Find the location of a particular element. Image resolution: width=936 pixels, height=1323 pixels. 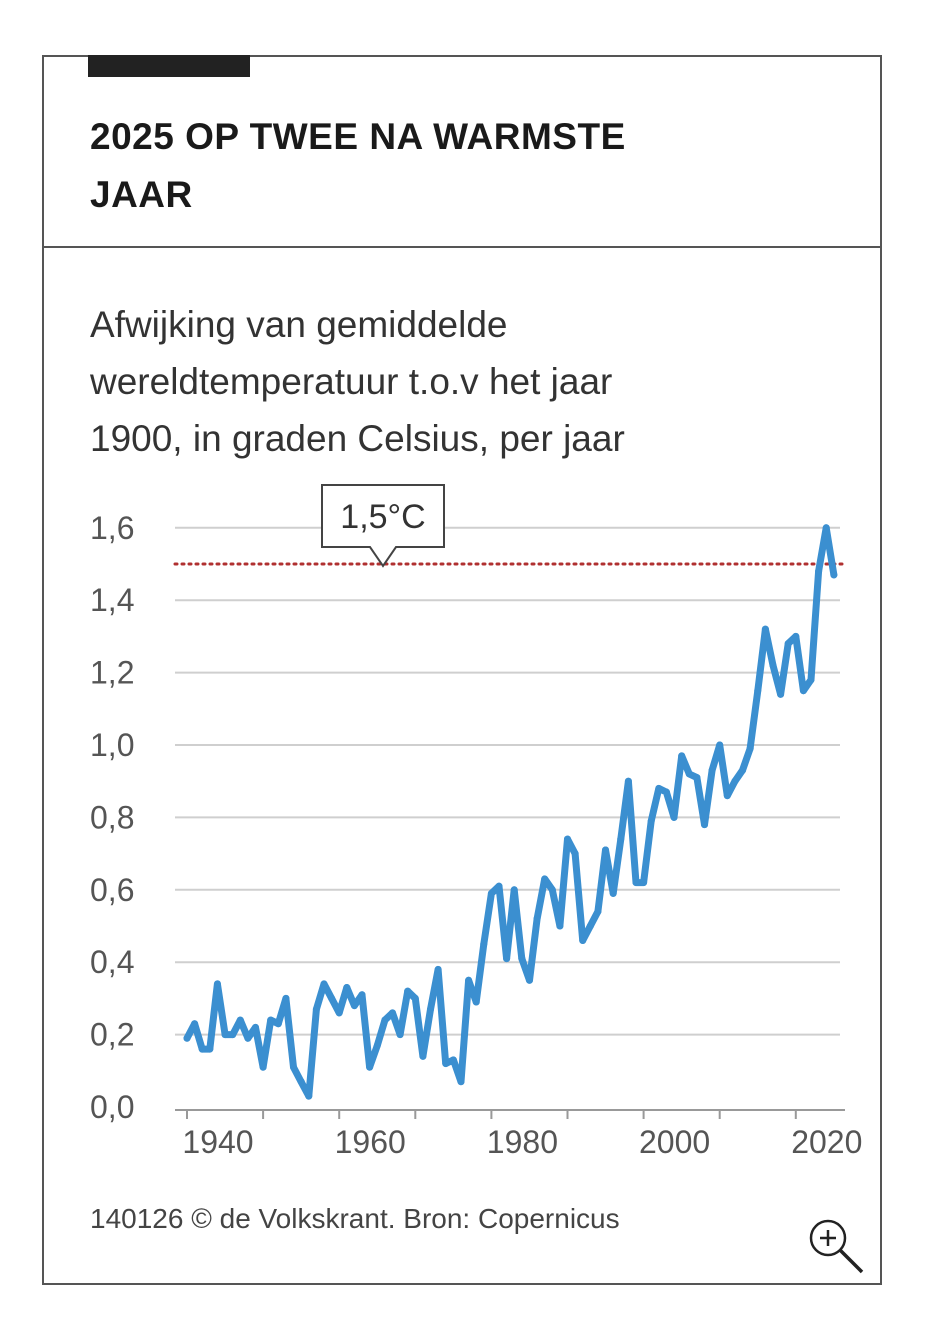

subtitle-line-2: wereldtemperatuur t.o.v het jaar is located at coordinates (351, 381).